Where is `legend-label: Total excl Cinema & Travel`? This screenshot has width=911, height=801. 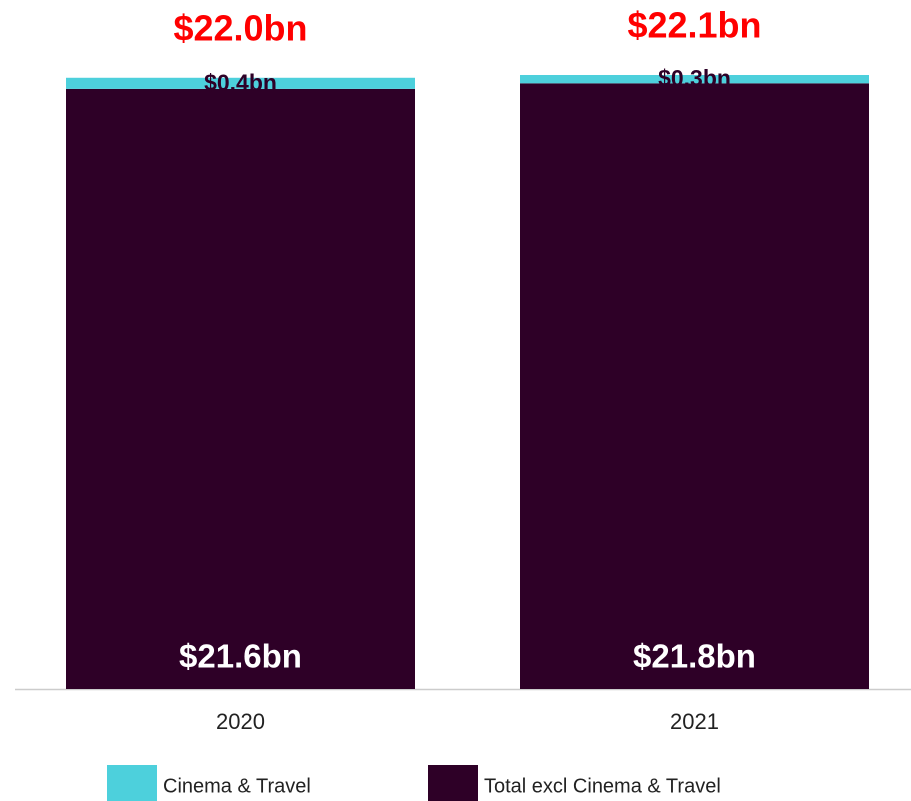 legend-label: Total excl Cinema & Travel is located at coordinates (602, 786).